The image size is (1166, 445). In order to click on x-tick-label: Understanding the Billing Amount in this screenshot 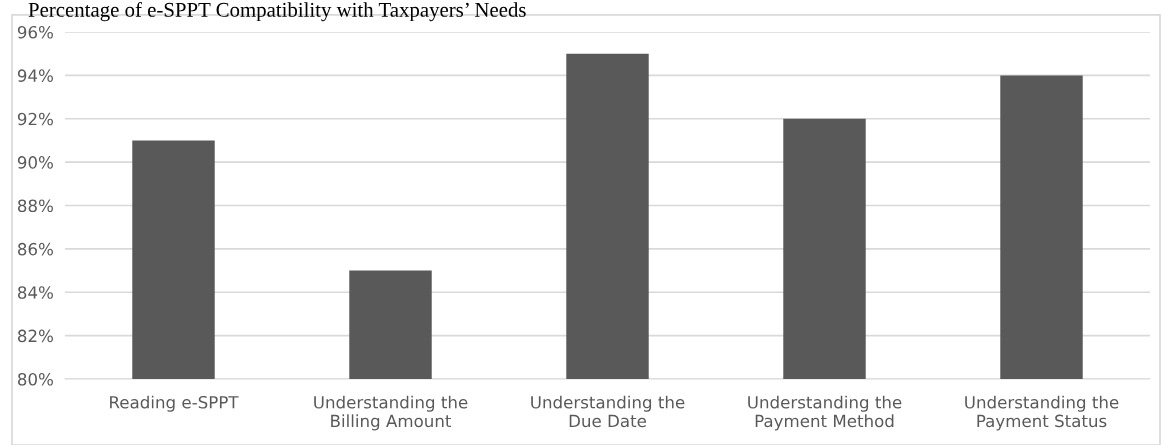, I will do `click(391, 413)`.